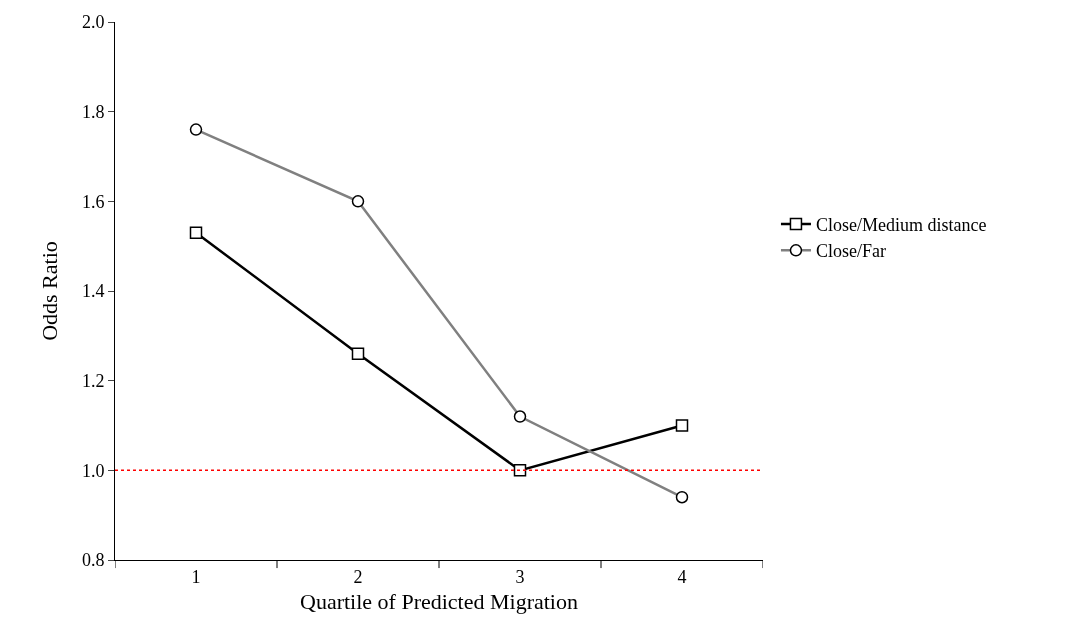  I want to click on y-tick-label: 1.0, so click(93, 470).